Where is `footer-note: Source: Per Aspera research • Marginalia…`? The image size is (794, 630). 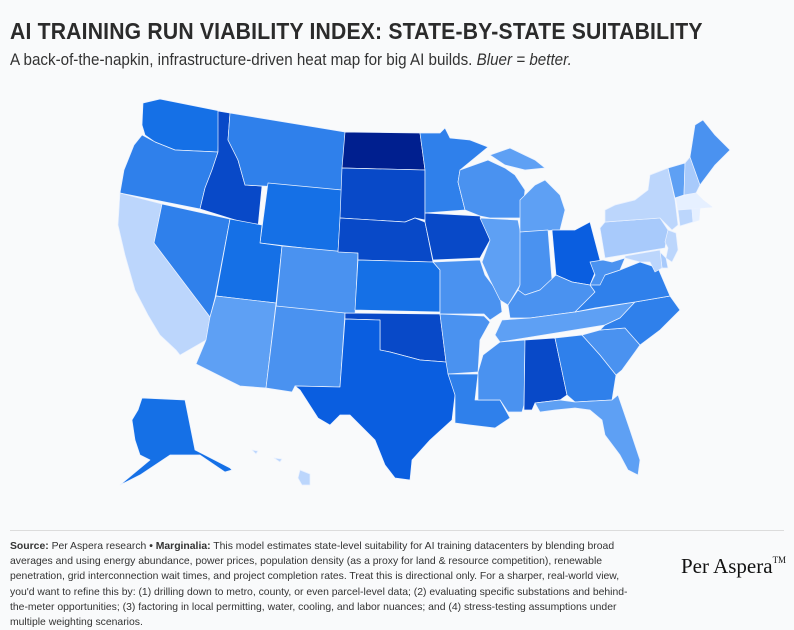 footer-note: Source: Per Aspera research • Marginalia… is located at coordinates (327, 584).